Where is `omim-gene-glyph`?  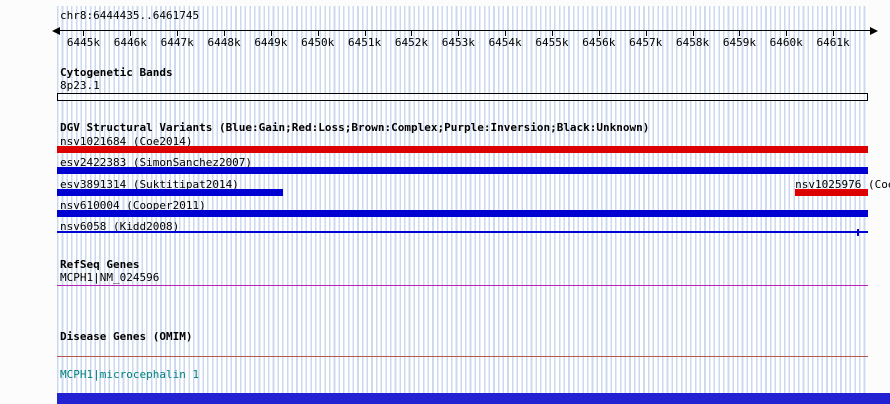
omim-gene-glyph is located at coordinates (462, 356).